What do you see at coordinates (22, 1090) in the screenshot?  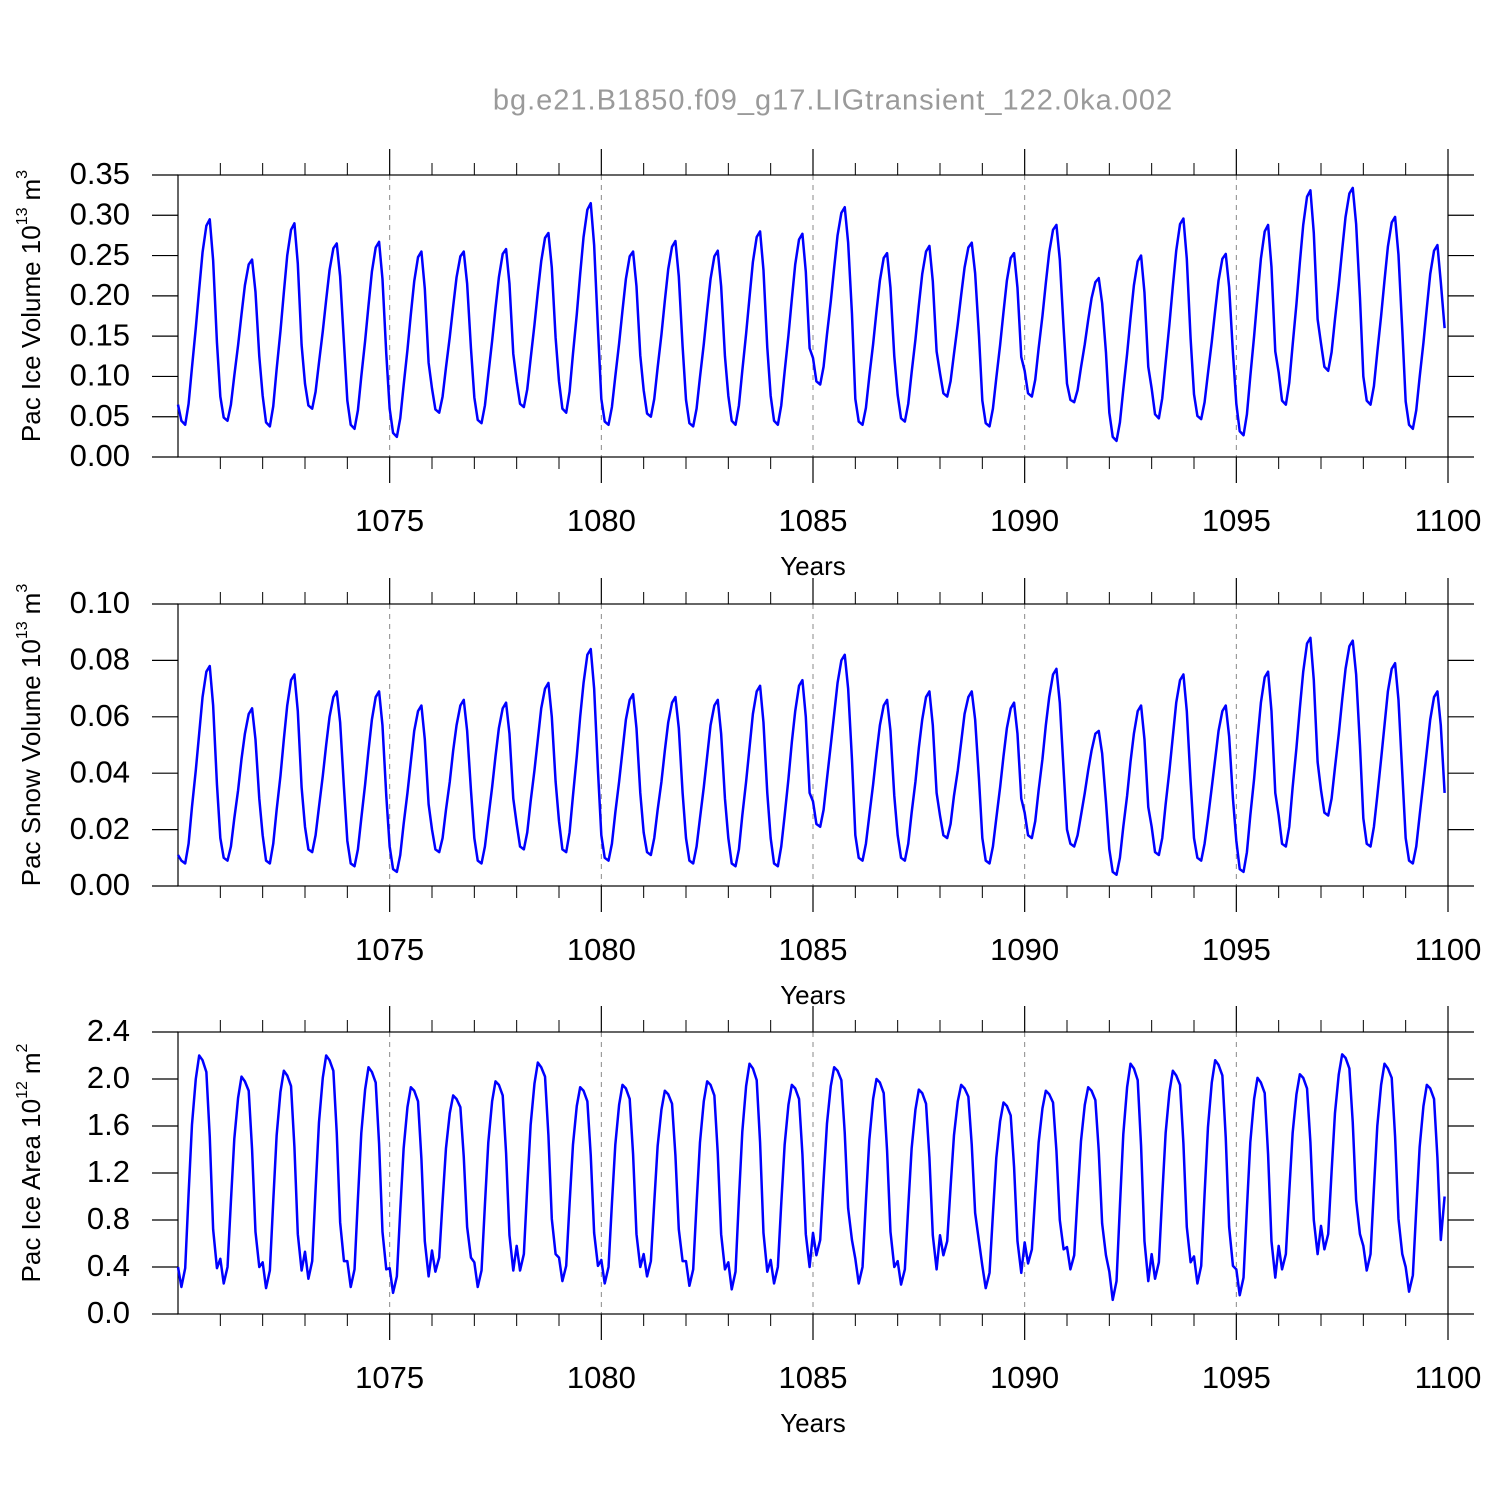 I see `y-axis-title-exponent: 12` at bounding box center [22, 1090].